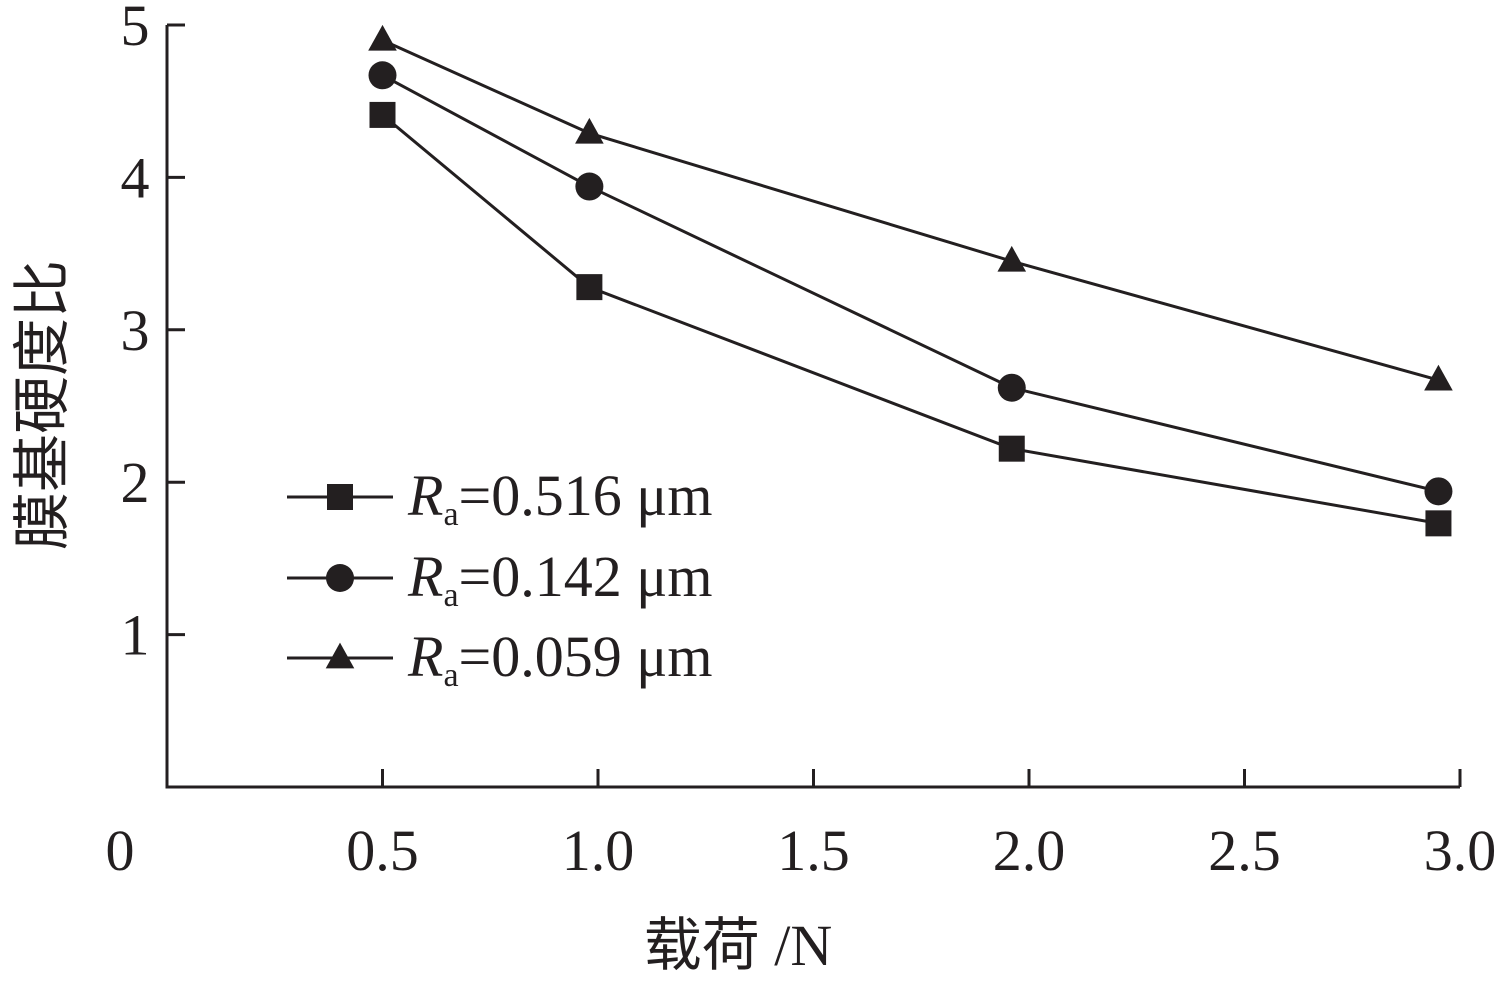 This screenshot has width=1508, height=988. I want to click on legend-item: Ra=0.059 μm, so click(499, 659).